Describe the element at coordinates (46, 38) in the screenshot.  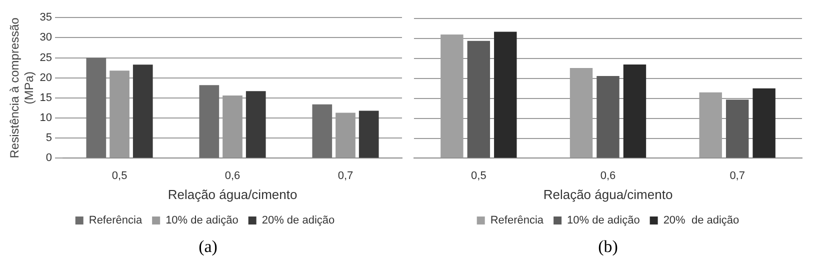
I see `y-tick-label: 30` at that location.